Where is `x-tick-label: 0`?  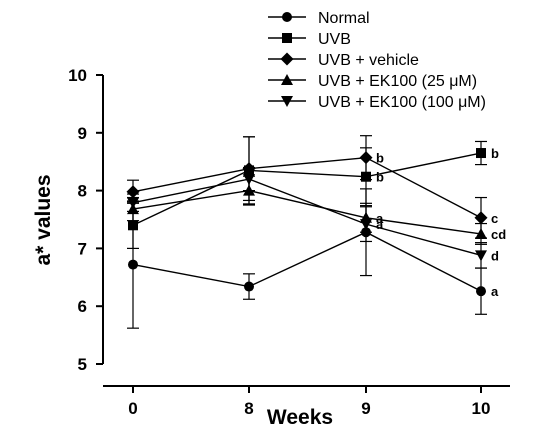 x-tick-label: 0 is located at coordinates (132, 408).